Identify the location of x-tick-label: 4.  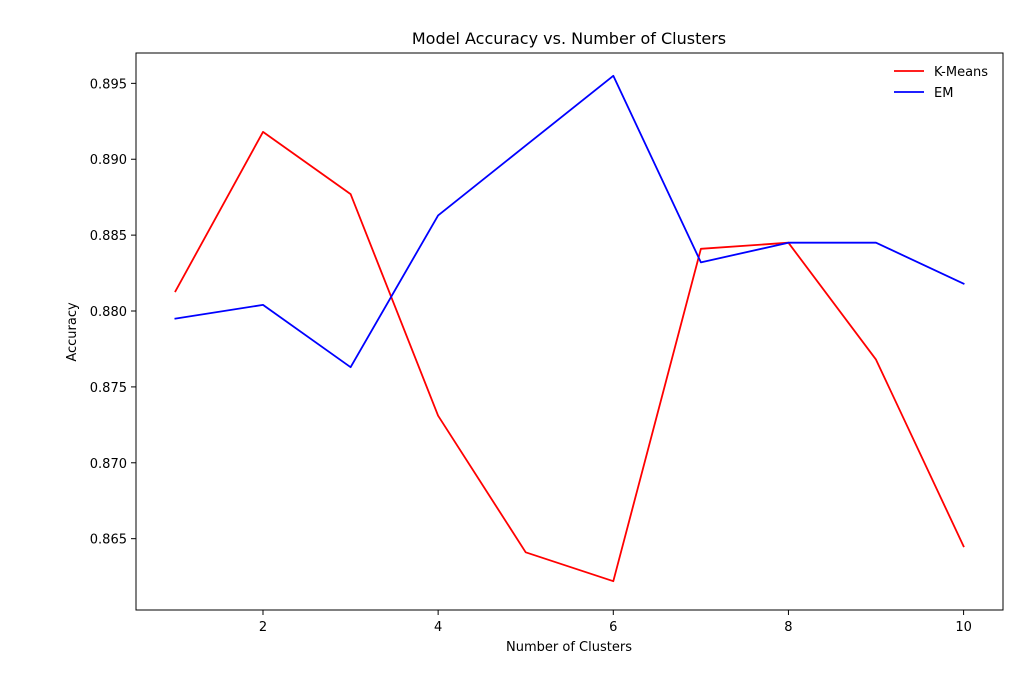
(438, 627).